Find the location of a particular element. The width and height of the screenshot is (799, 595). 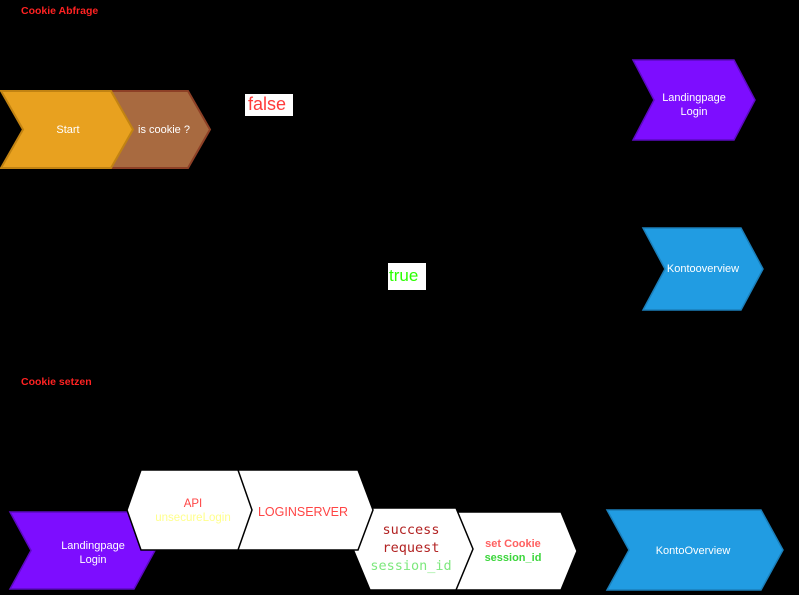

landingpage-bottom-line2: Login is located at coordinates (93, 560).